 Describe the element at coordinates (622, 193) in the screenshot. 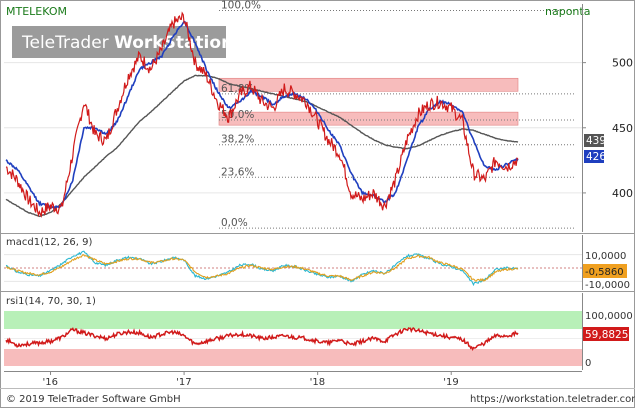

I see `price-tick-label: 400` at that location.